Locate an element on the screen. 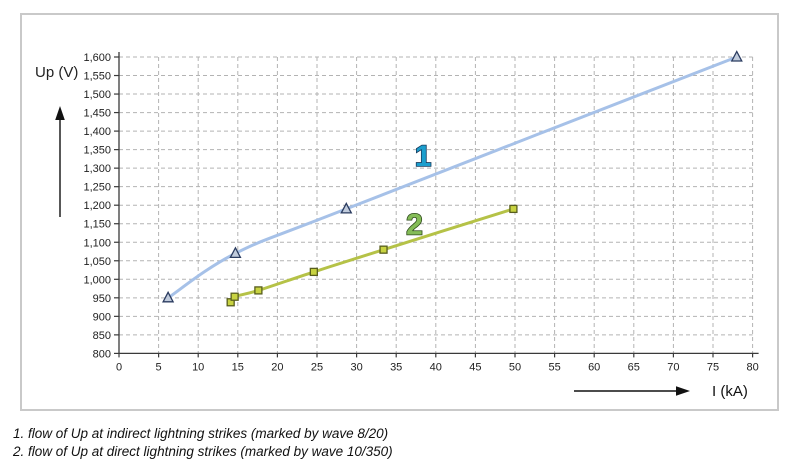 This screenshot has height=474, width=786. y-axis-title: Up (V) is located at coordinates (56, 72).